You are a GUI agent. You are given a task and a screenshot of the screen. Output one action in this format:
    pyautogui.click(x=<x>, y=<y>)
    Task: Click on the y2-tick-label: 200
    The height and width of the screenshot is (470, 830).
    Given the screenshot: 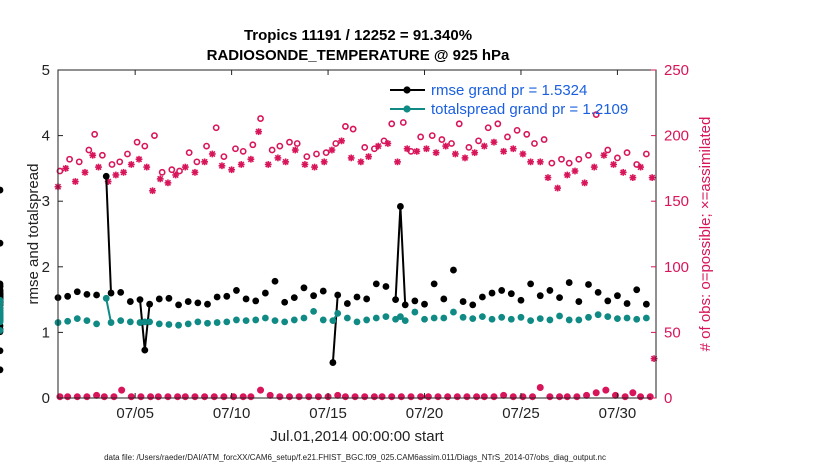 What is the action you would take?
    pyautogui.click(x=676, y=136)
    